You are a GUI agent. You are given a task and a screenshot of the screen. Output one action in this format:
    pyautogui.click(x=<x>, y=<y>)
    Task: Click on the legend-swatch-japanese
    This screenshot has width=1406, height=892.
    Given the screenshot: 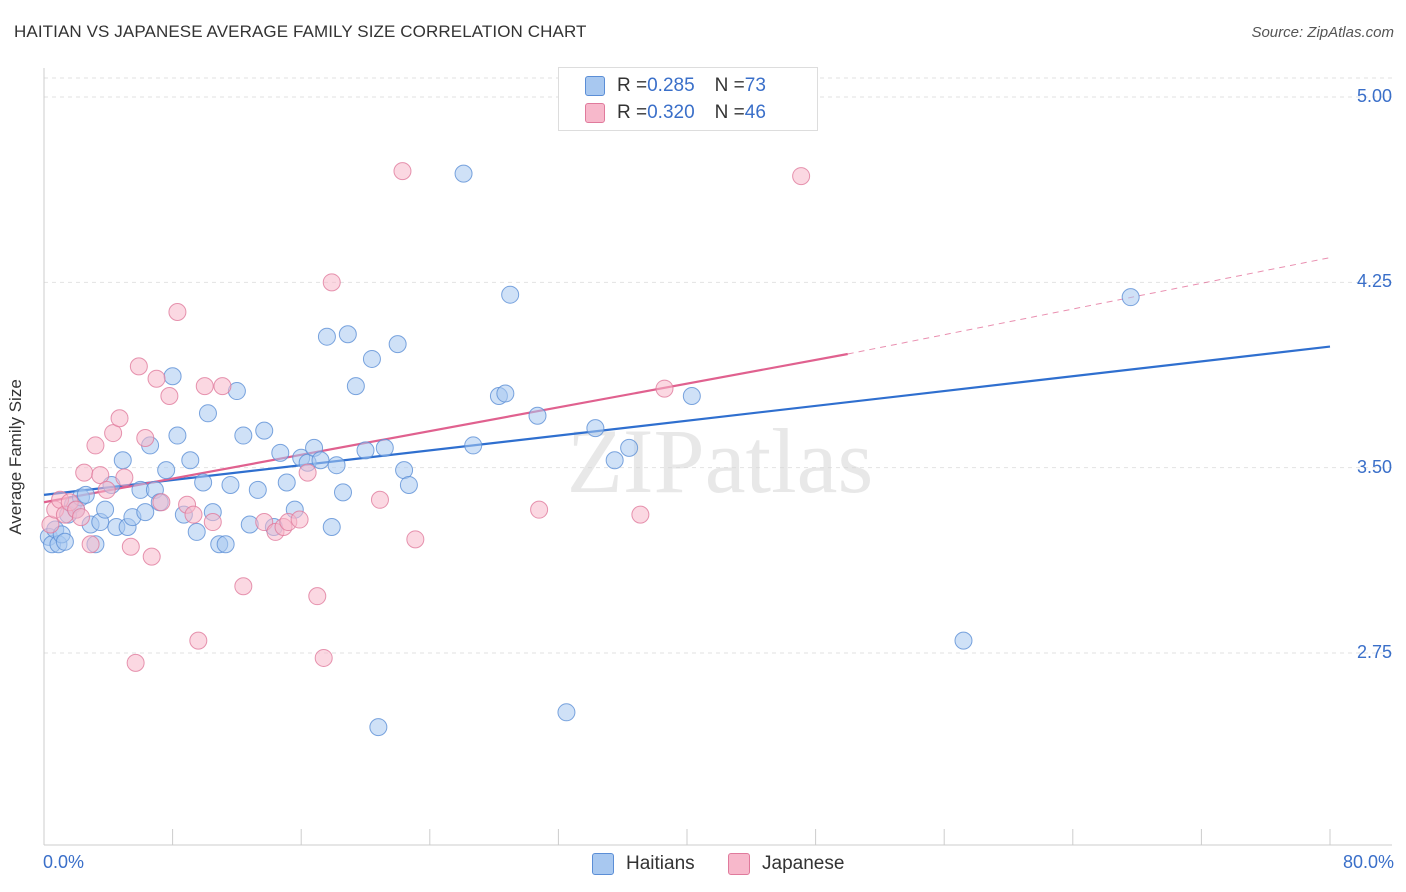 What is the action you would take?
    pyautogui.click(x=595, y=113)
    